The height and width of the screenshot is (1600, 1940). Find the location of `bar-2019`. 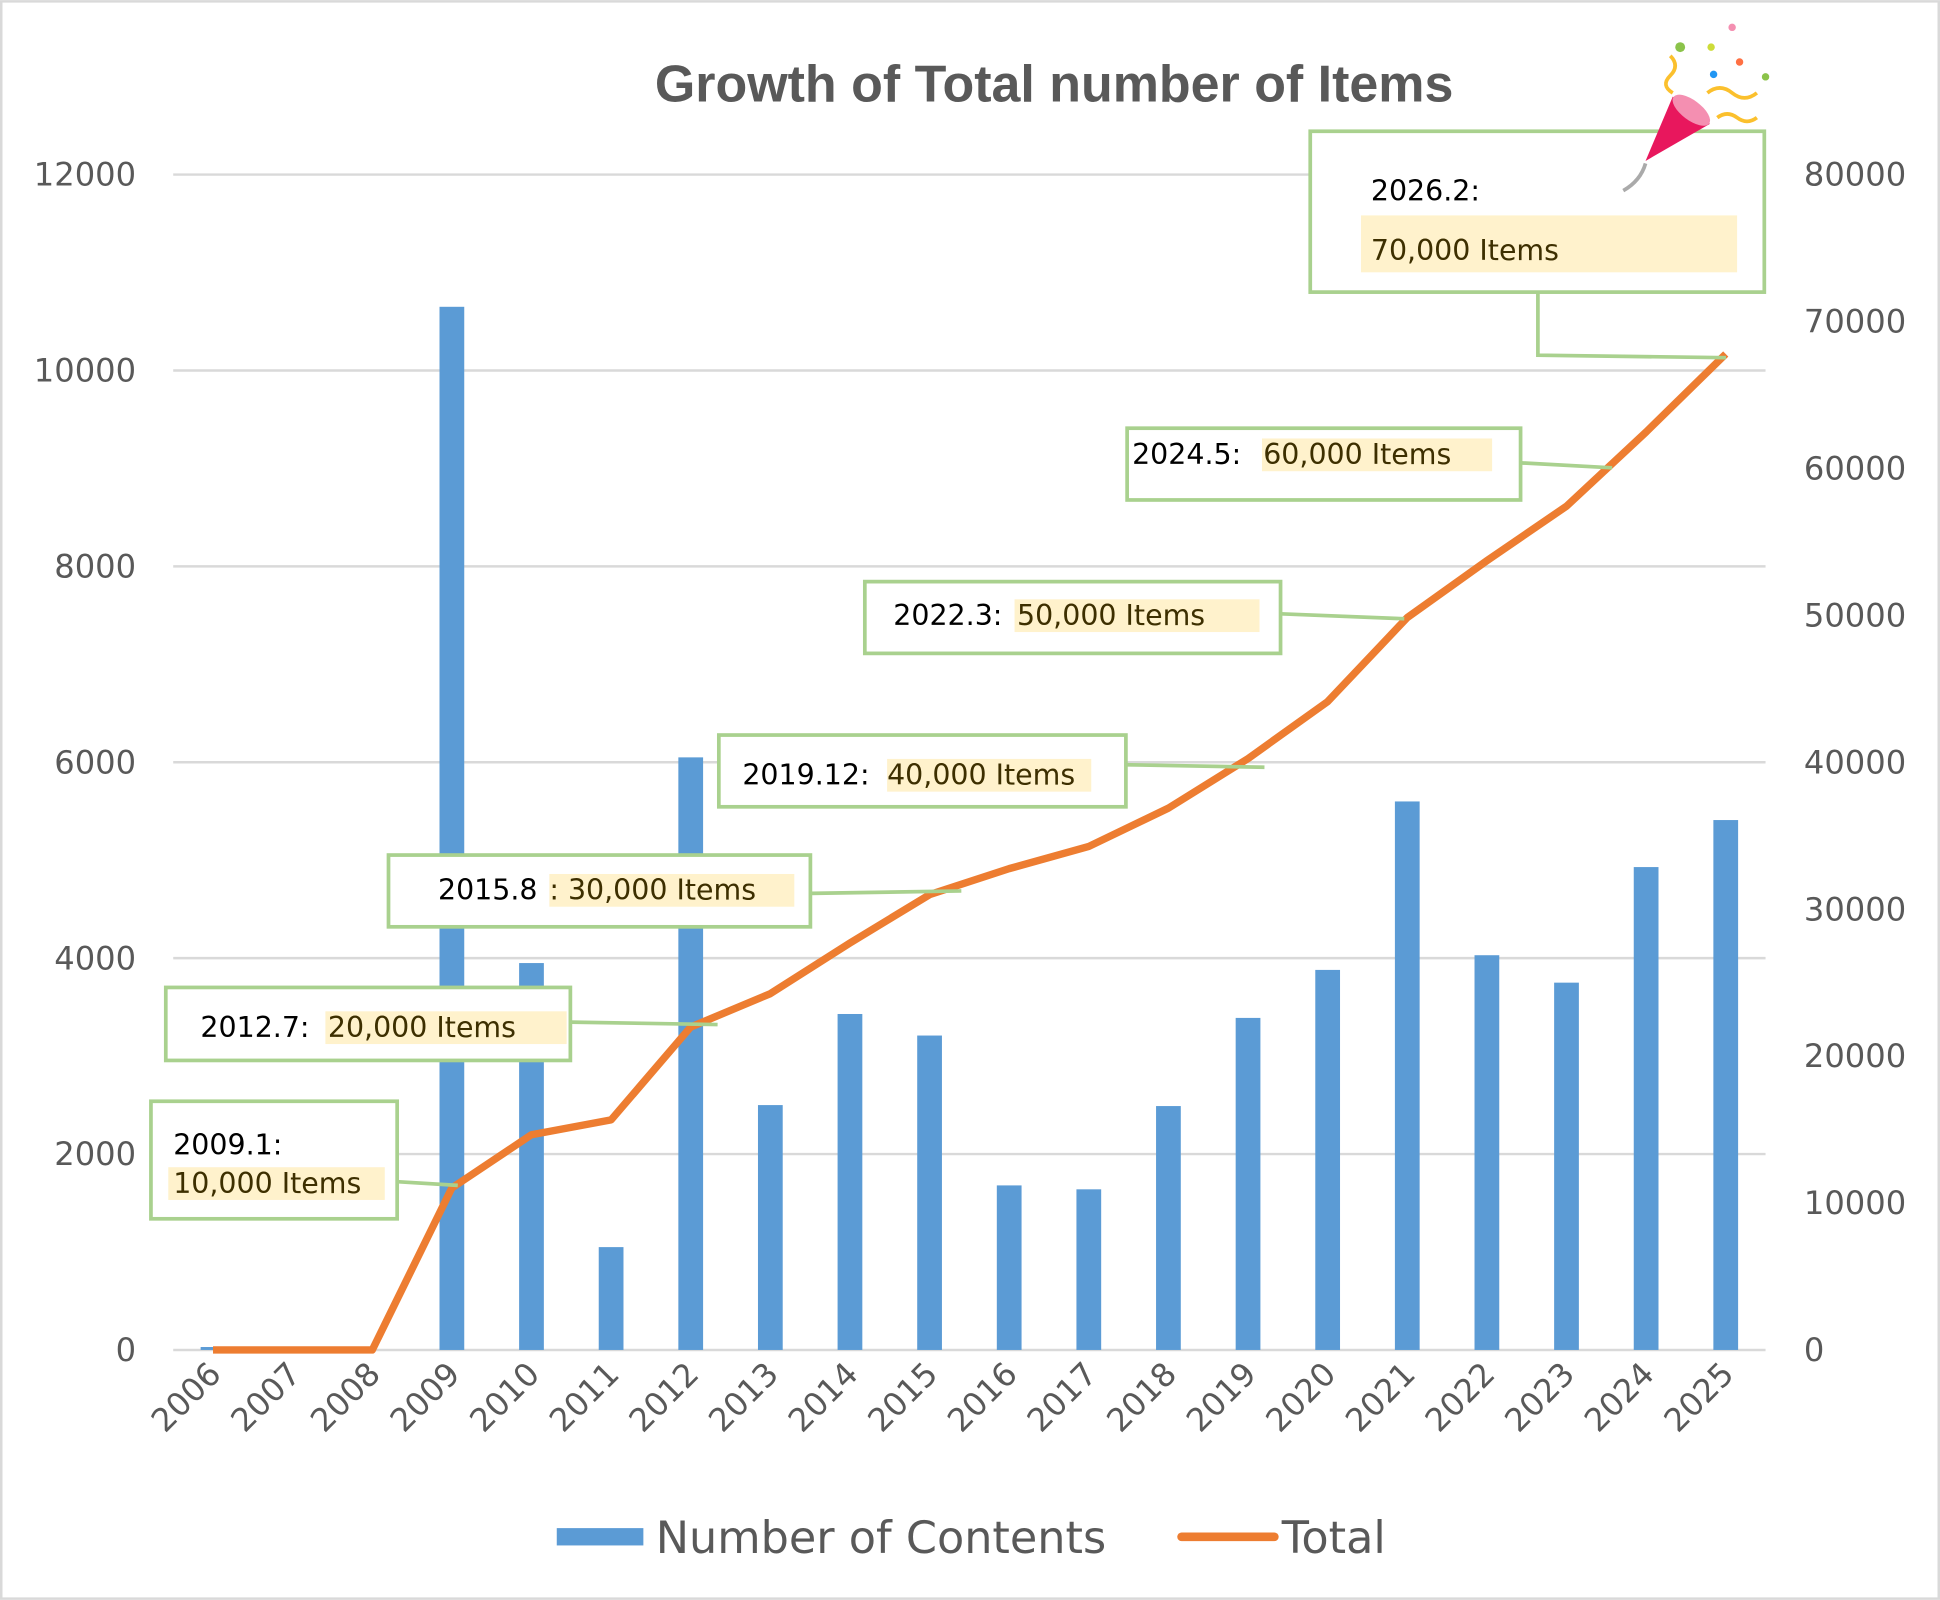

bar-2019 is located at coordinates (1248, 1183).